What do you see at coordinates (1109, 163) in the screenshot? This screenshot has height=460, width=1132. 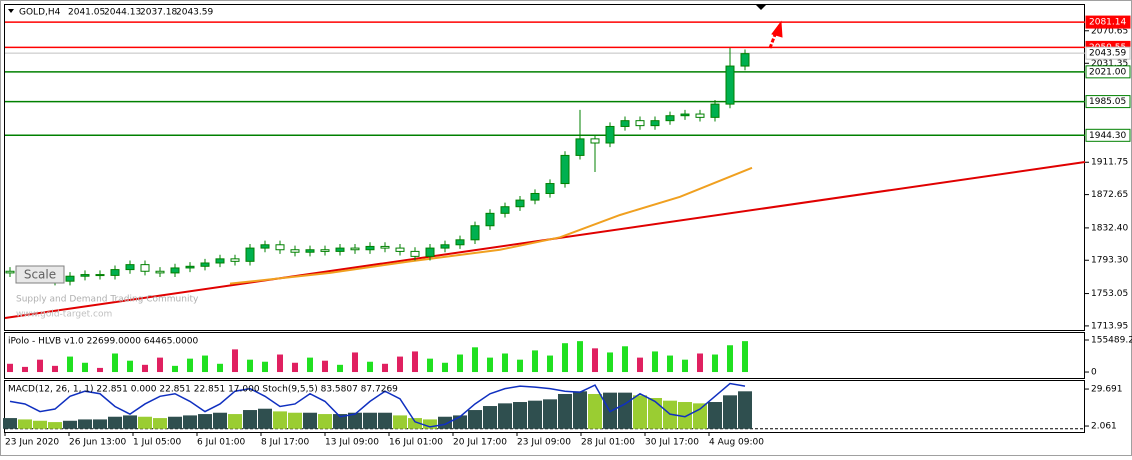 I see `y-tick-label: 1911.75` at bounding box center [1109, 163].